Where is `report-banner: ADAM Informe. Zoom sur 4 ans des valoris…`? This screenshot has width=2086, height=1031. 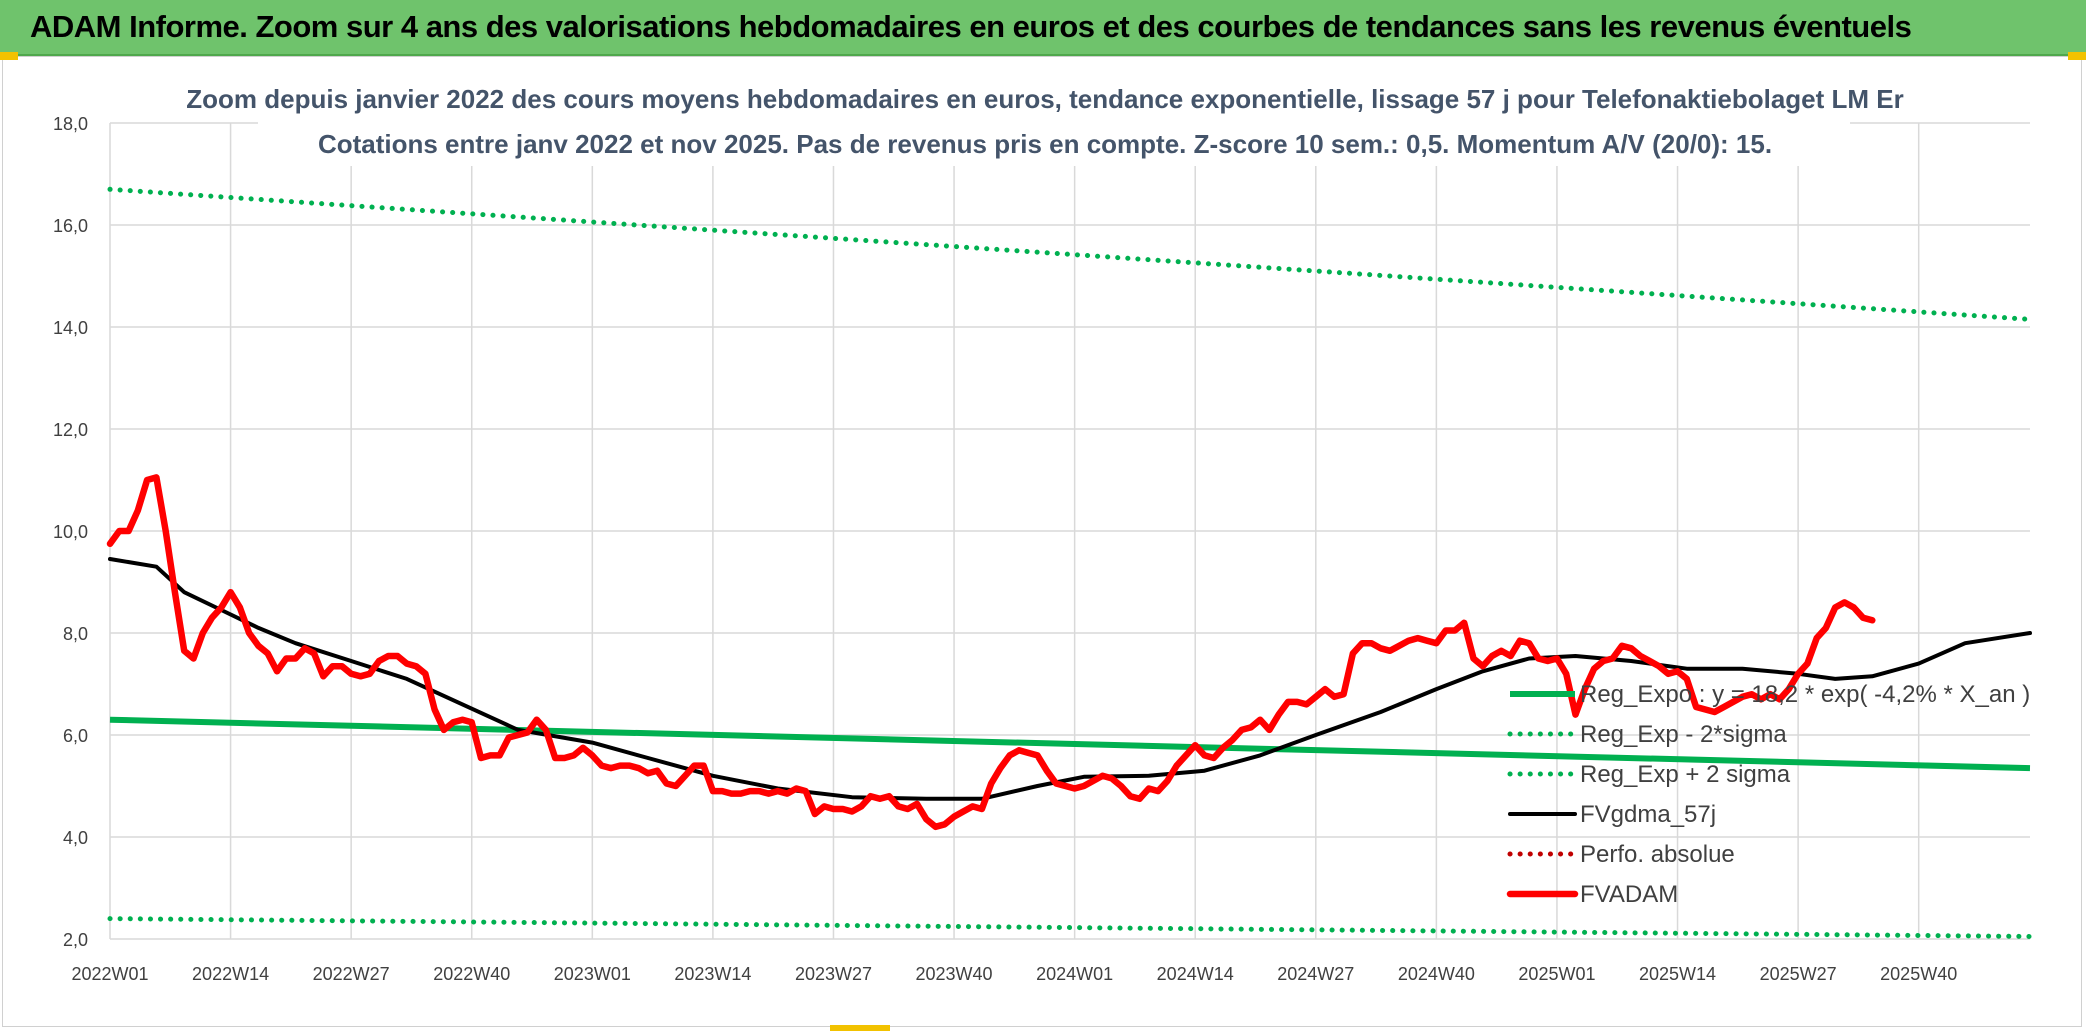 report-banner: ADAM Informe. Zoom sur 4 ans des valoris… is located at coordinates (1043, 28).